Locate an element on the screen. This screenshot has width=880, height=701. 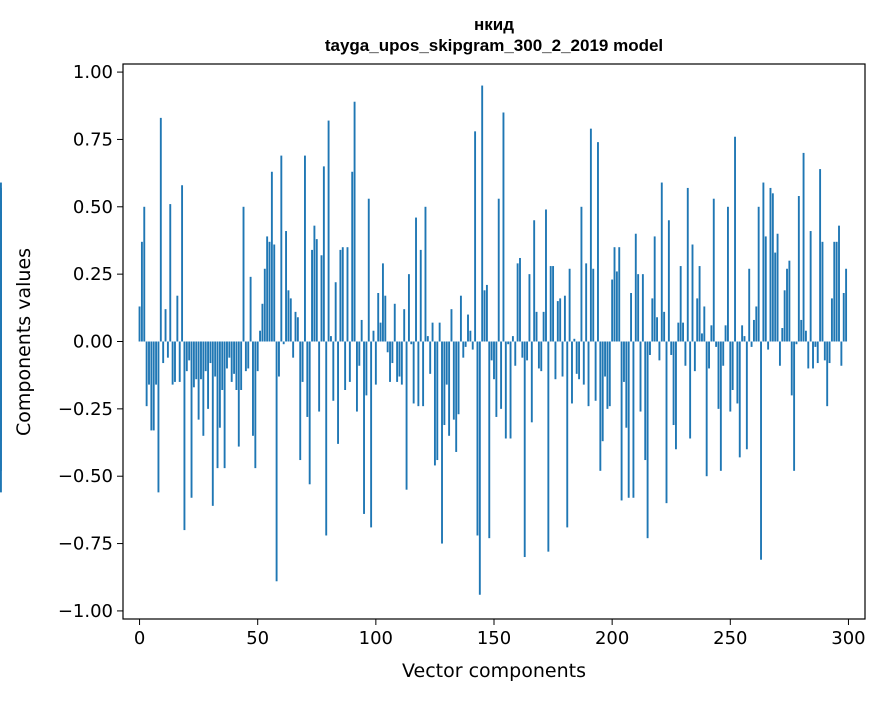
y-tick-label: 0.00 is located at coordinates (93, 342).